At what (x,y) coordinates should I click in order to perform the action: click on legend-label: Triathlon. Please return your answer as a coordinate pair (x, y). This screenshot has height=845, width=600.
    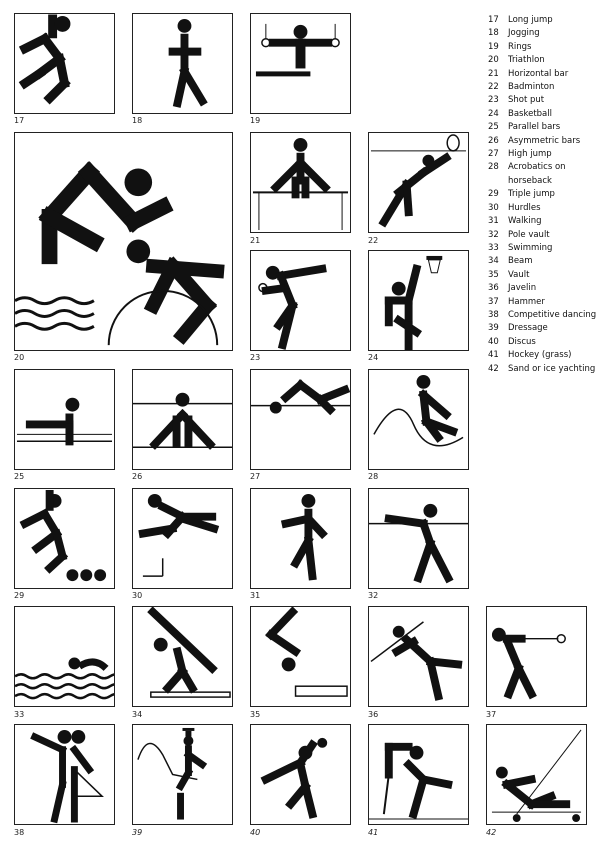
    Looking at the image, I should click on (526, 60).